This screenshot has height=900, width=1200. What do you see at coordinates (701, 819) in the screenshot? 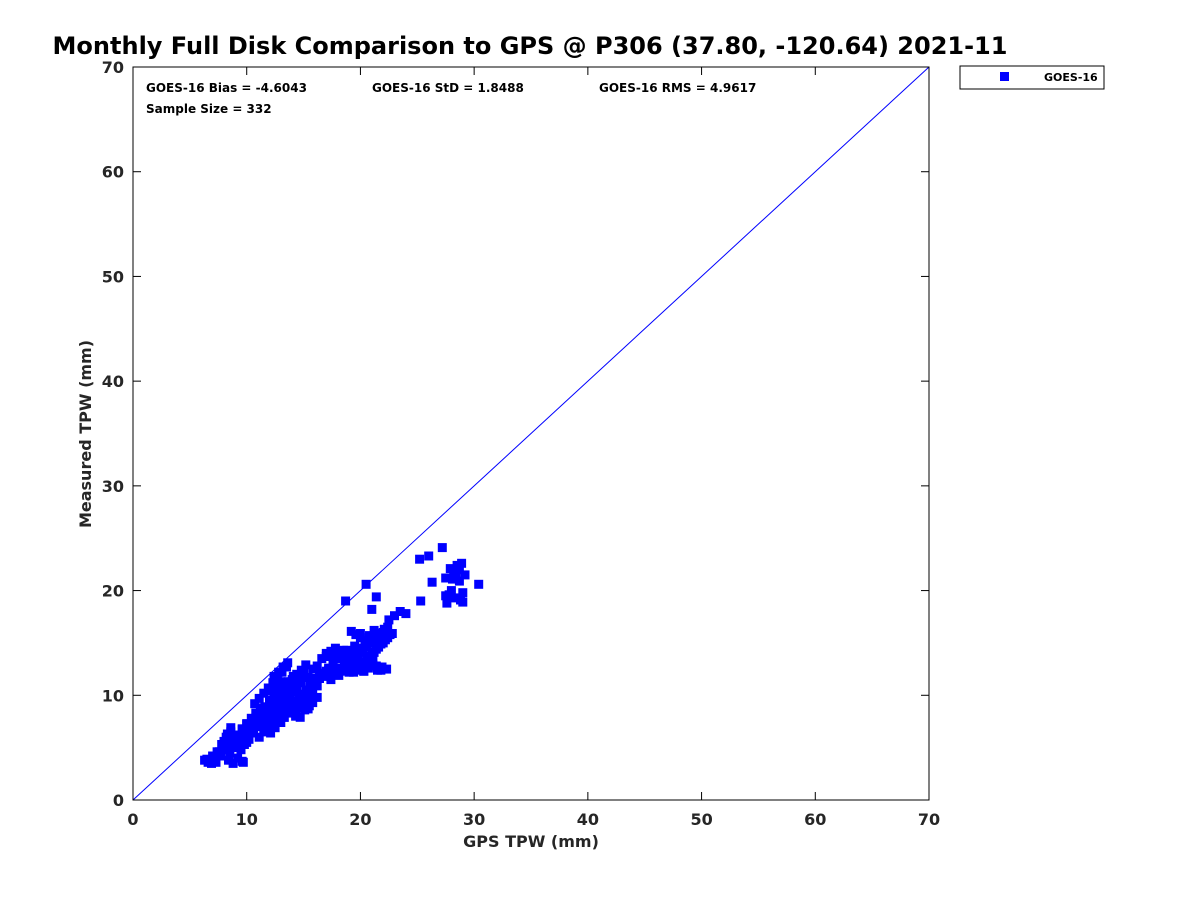
I see `x-tick-label: 50` at bounding box center [701, 819].